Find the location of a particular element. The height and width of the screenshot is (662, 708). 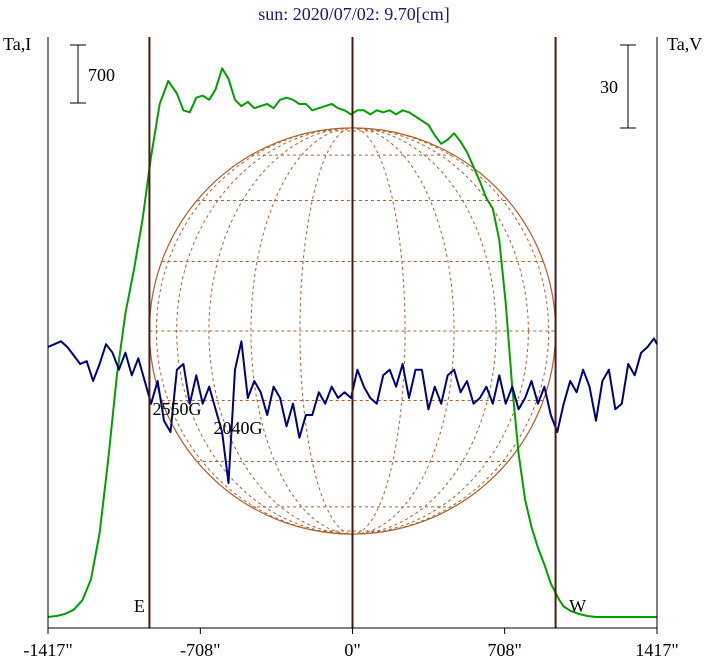

limb-marker-label: E is located at coordinates (139, 606).